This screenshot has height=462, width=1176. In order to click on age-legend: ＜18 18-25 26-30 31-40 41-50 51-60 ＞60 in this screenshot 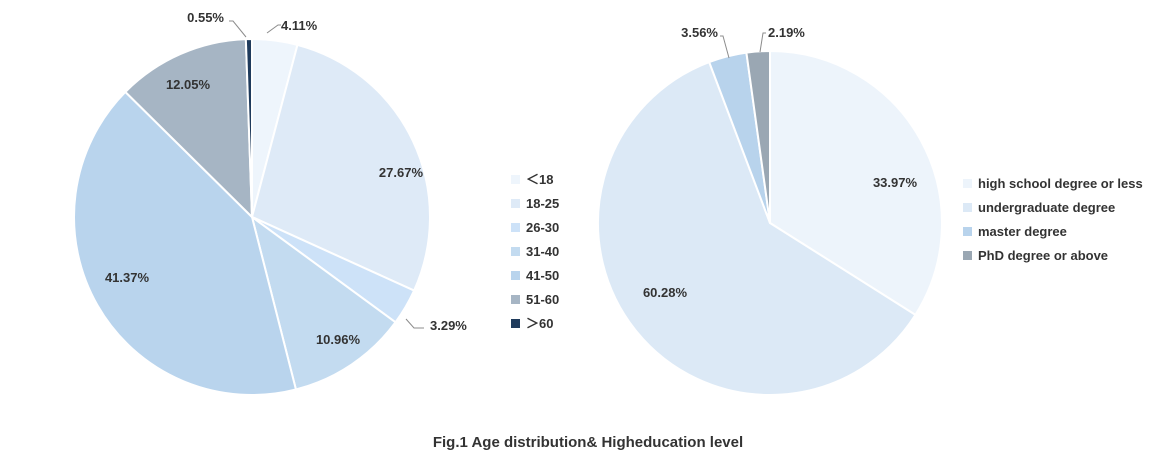, I will do `click(535, 251)`.